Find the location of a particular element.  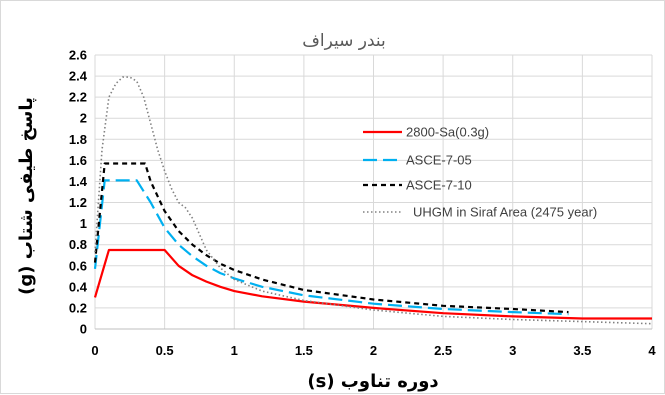

y-tick-label: 1.2 is located at coordinates (78, 202).